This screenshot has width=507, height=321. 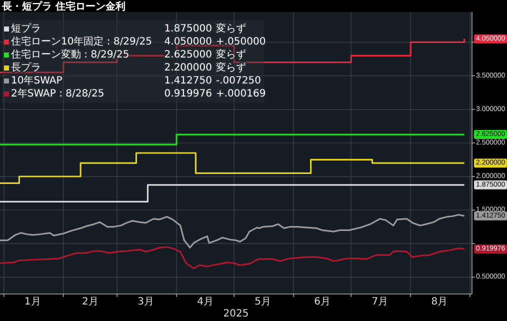 What do you see at coordinates (81, 42) in the screenshot?
I see `legend-label: 住宅ローン10年固定 : 8/29/25` at bounding box center [81, 42].